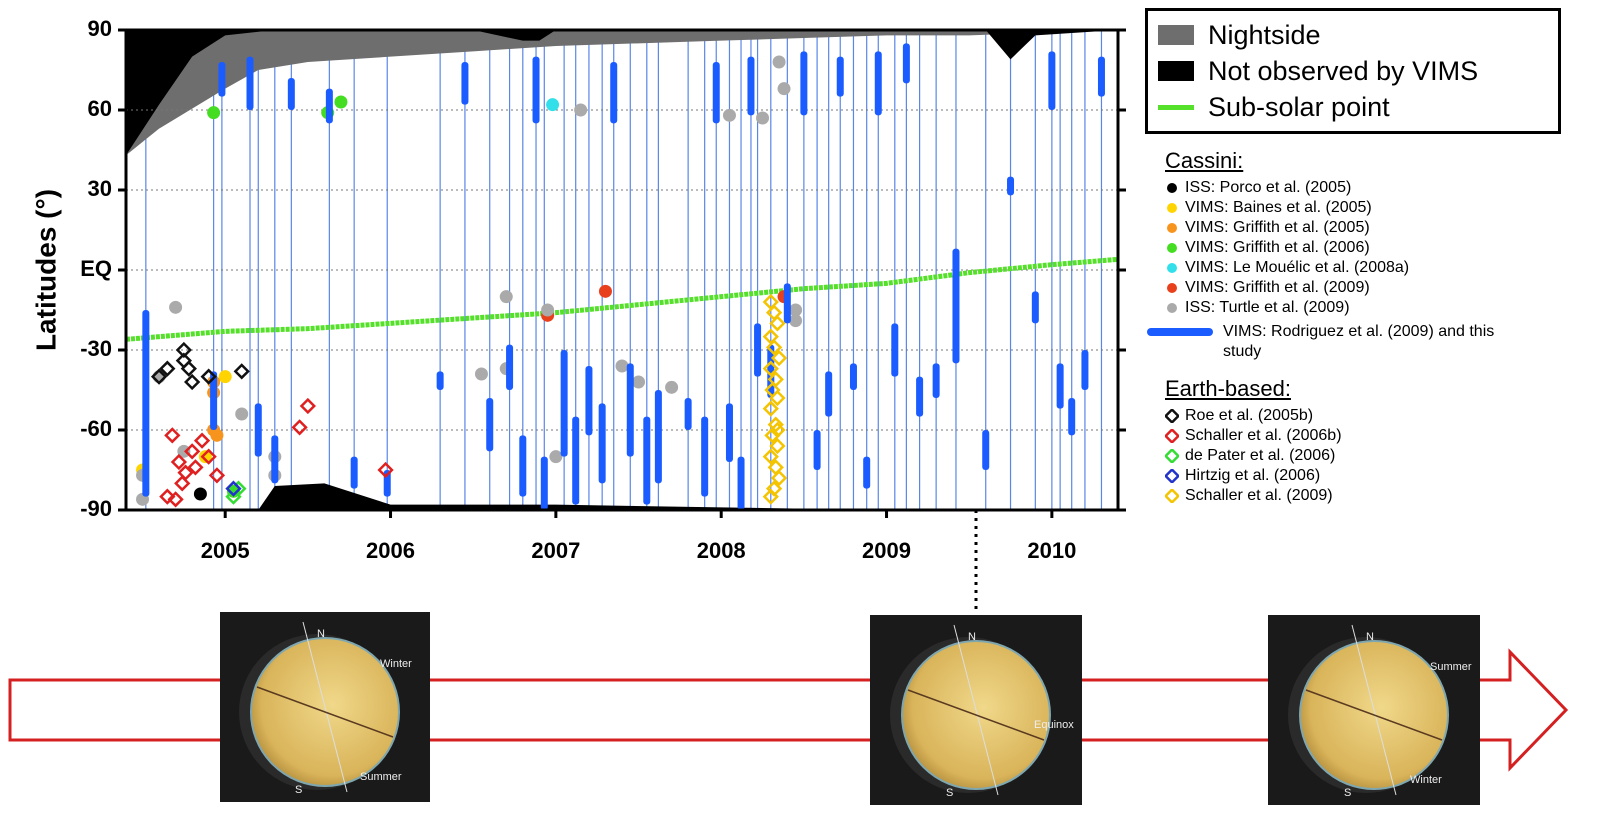 This screenshot has width=1613, height=833. I want to click on legend-label: de Pater et al. (2006), so click(1260, 455).